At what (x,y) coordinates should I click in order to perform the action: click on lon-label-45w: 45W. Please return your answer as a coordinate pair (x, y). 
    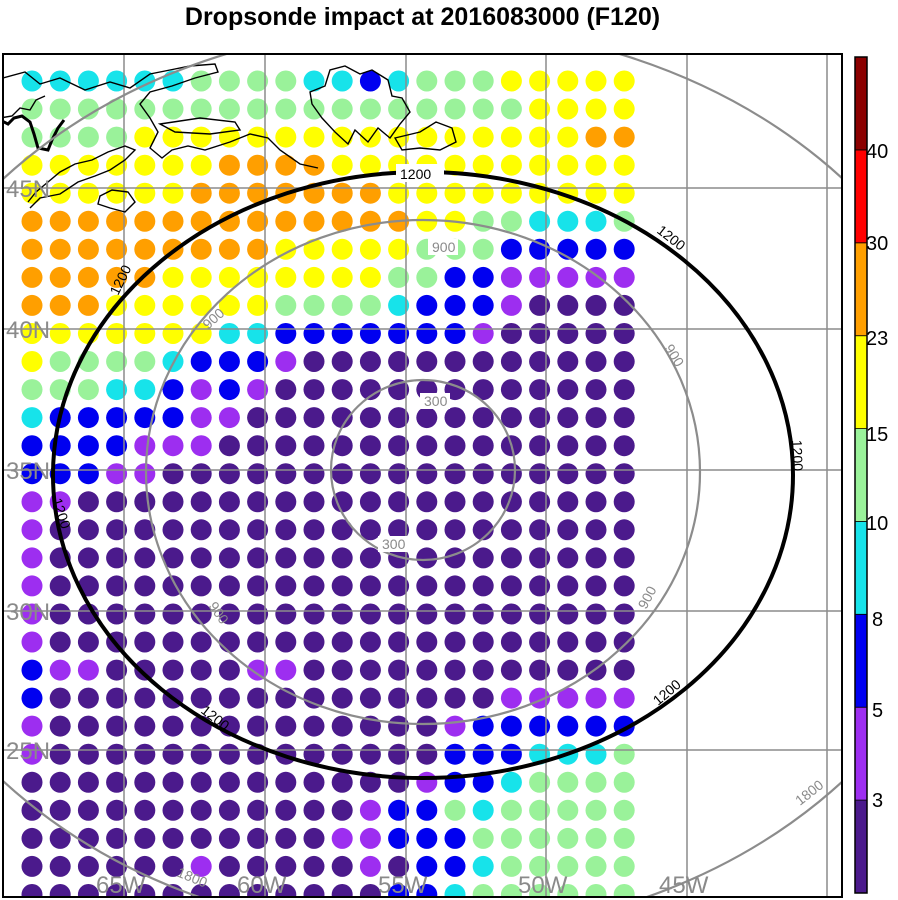
    Looking at the image, I should click on (684, 885).